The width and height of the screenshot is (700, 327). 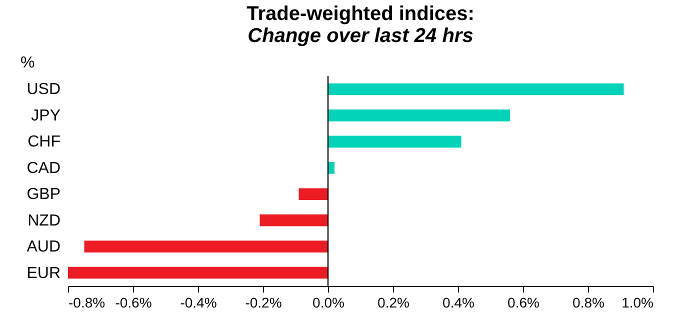 I want to click on x-tick-label: -0.4%, so click(x=198, y=302).